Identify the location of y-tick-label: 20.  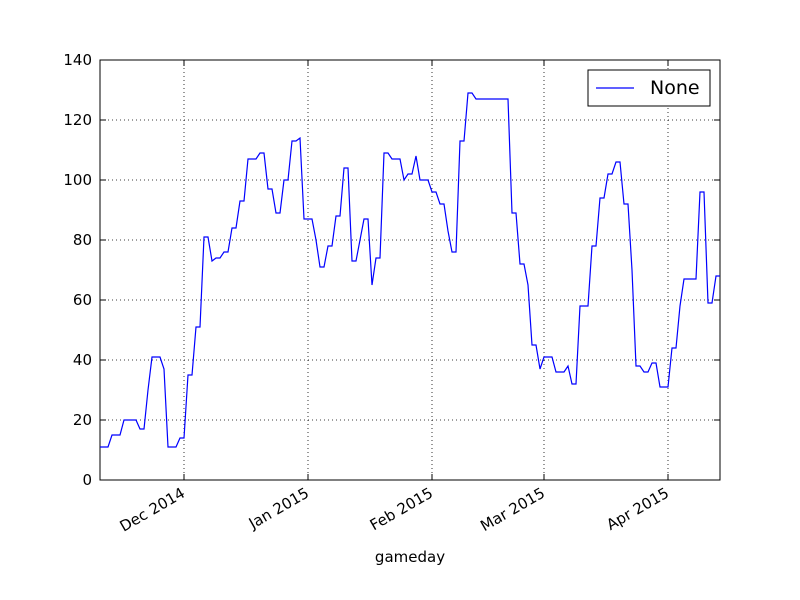
(82, 420).